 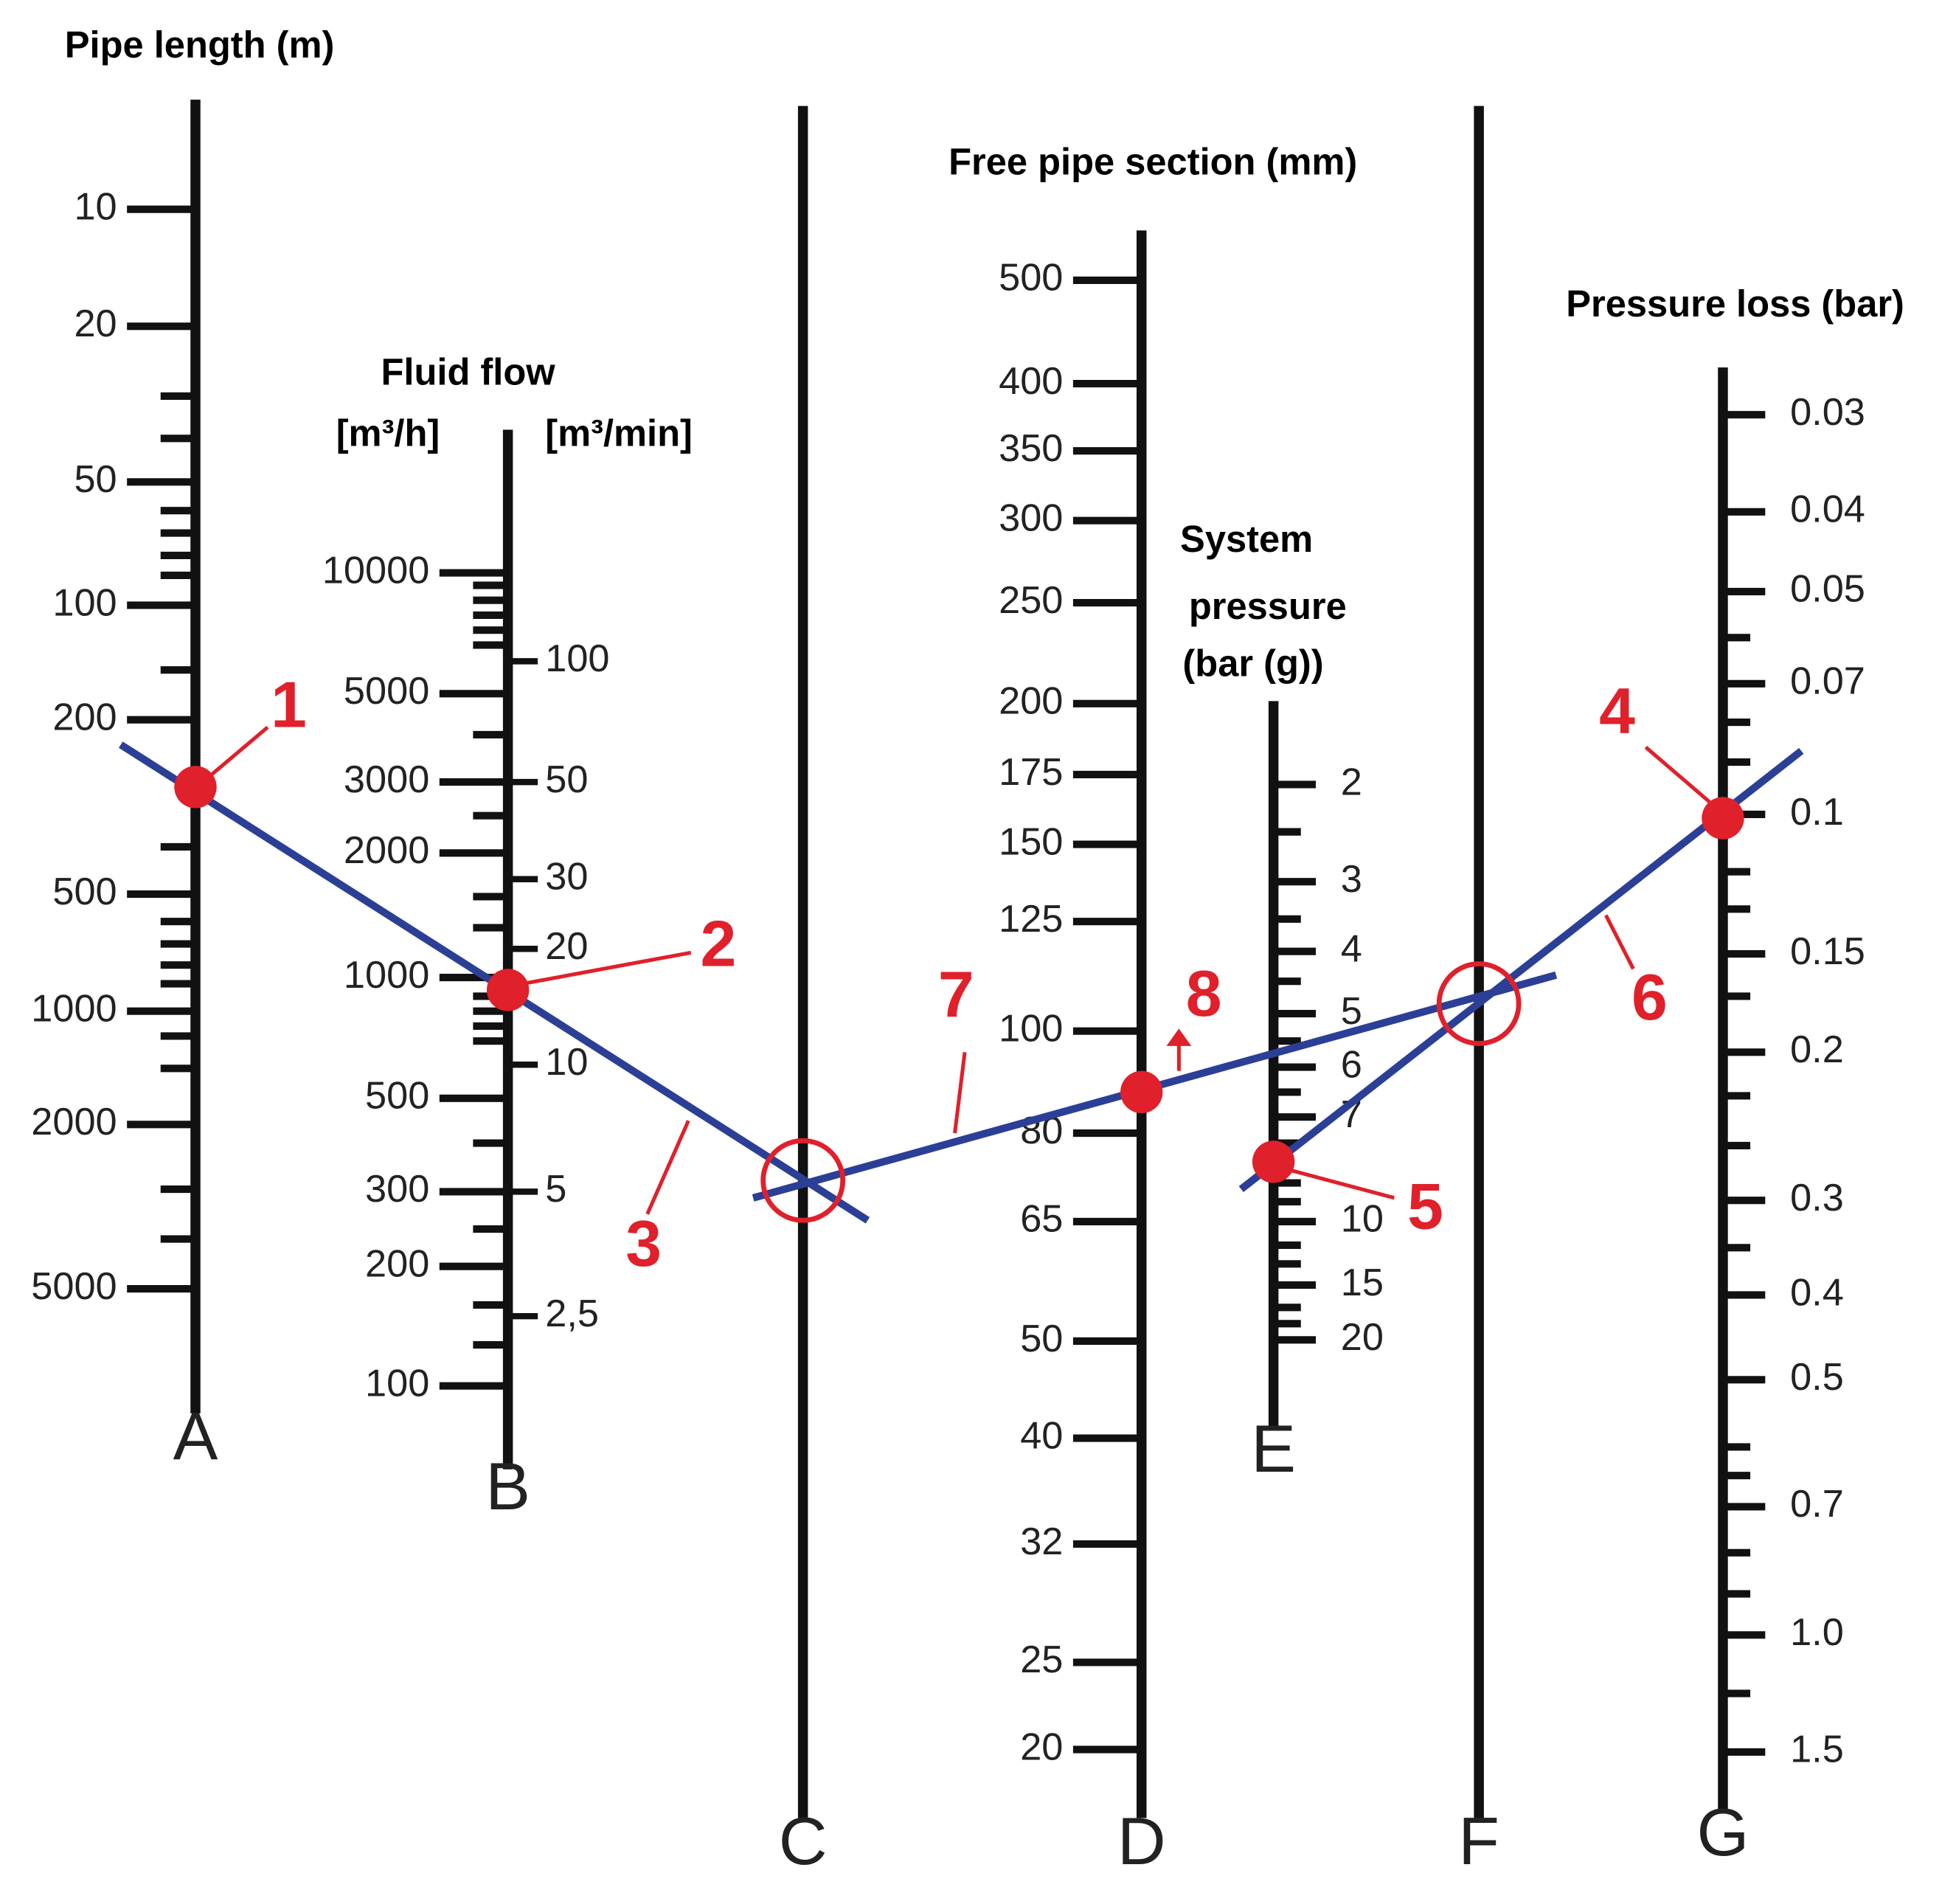 I want to click on step-number: 5, so click(x=1425, y=1207).